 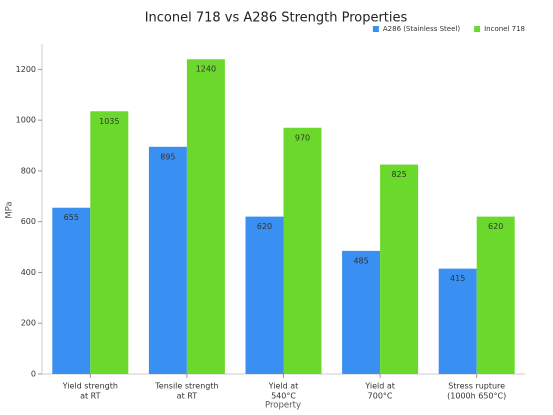 I want to click on y-tick-label: 200, so click(x=28, y=323).